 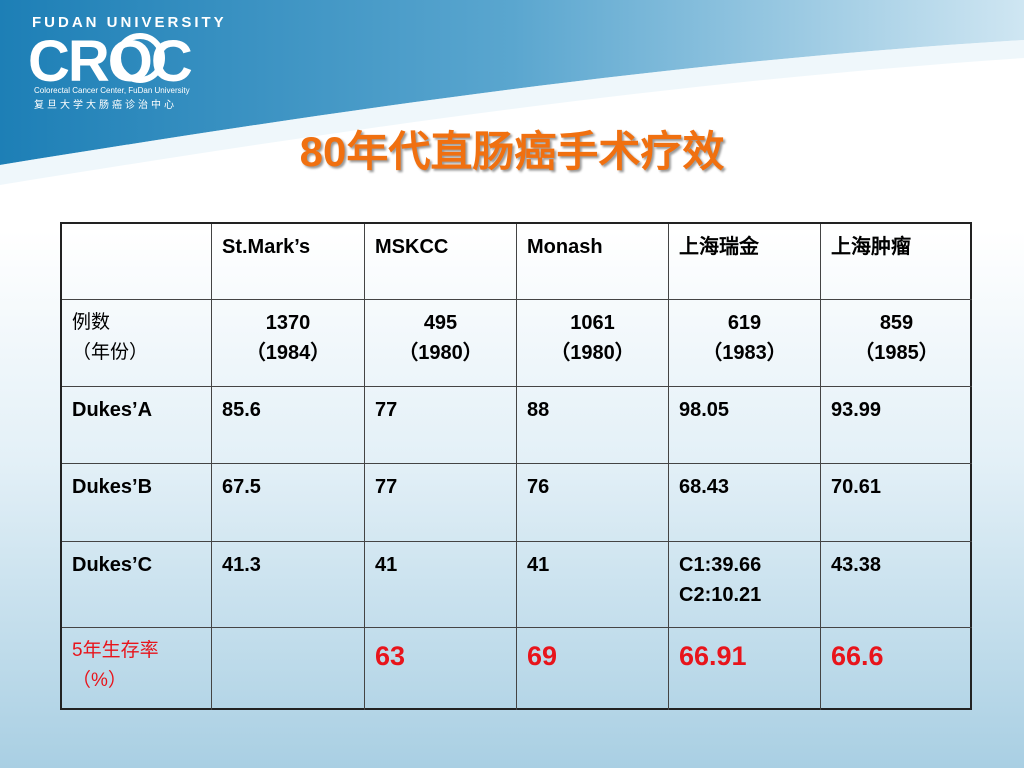 I want to click on cell-text: 68.43, so click(x=704, y=487).